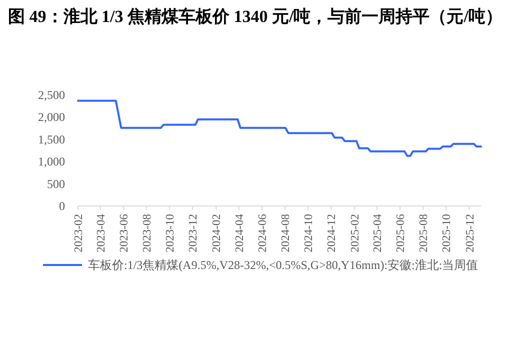  What do you see at coordinates (262, 233) in the screenshot?
I see `x-tick-label: 2024-06` at bounding box center [262, 233].